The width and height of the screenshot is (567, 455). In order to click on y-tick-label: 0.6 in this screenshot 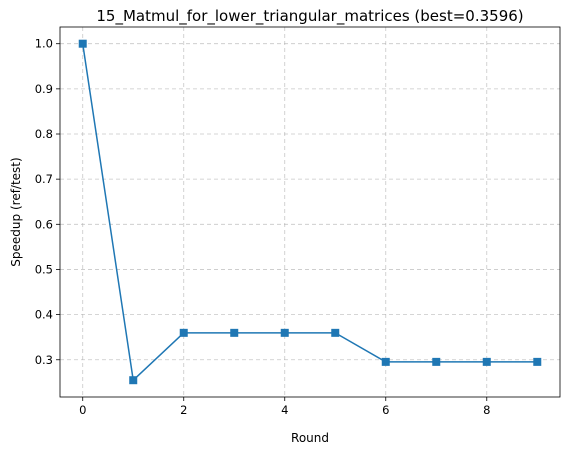, I will do `click(44, 224)`.